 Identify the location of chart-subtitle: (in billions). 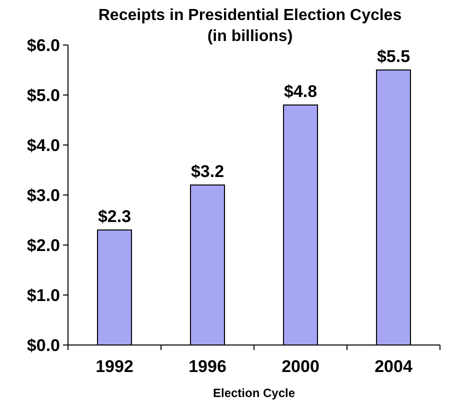
(250, 36).